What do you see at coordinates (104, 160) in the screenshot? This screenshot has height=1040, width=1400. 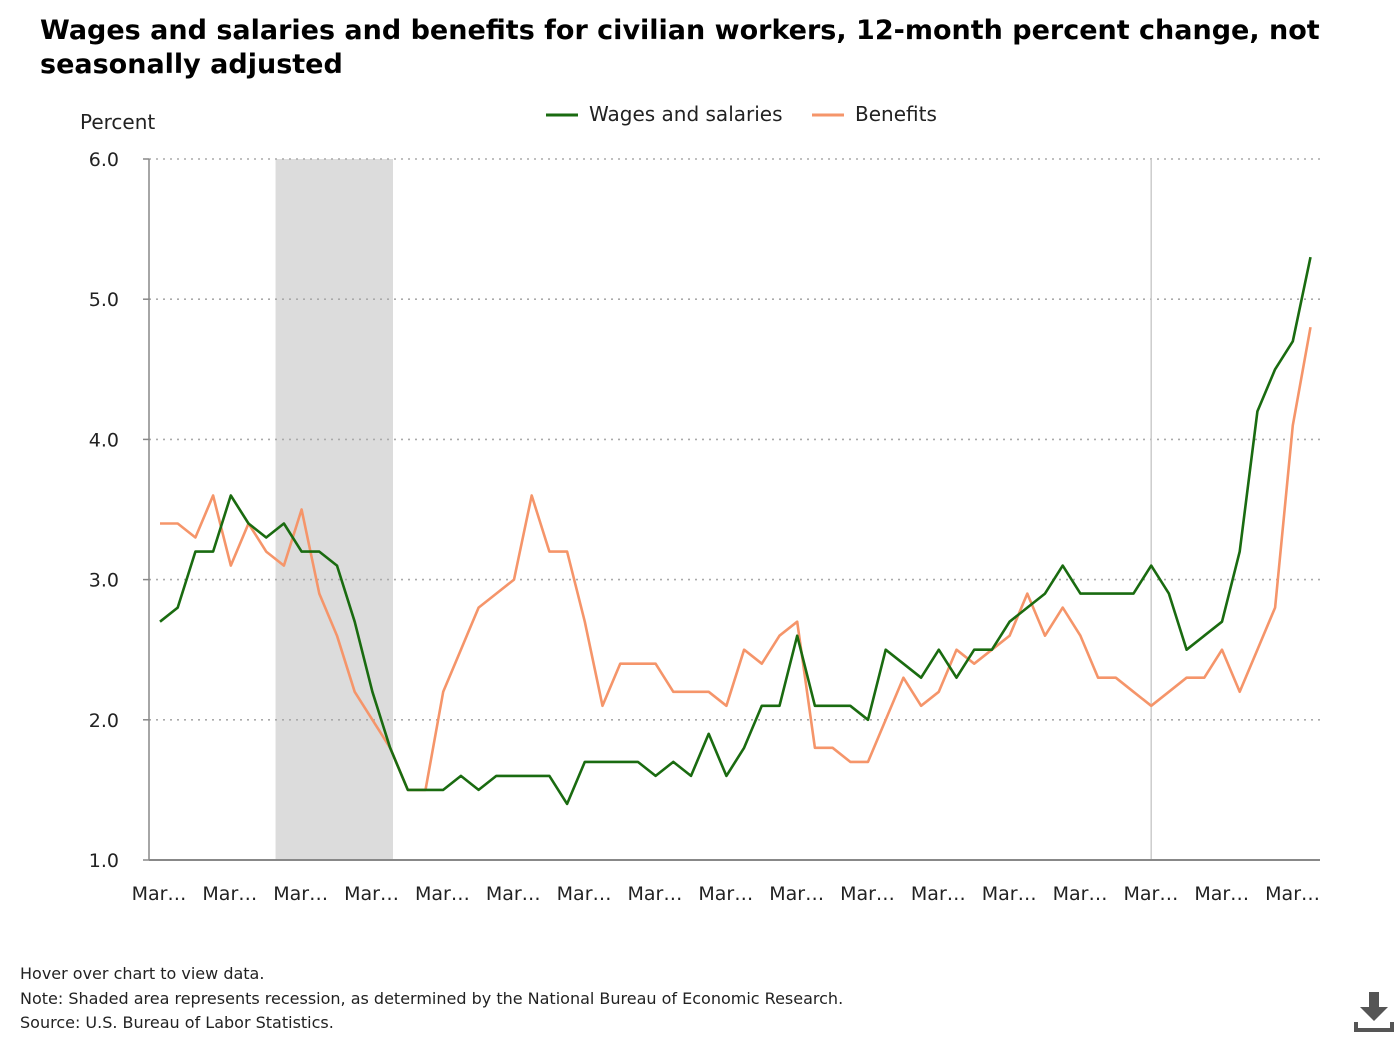 I see `y-tick-label: 6.0` at bounding box center [104, 160].